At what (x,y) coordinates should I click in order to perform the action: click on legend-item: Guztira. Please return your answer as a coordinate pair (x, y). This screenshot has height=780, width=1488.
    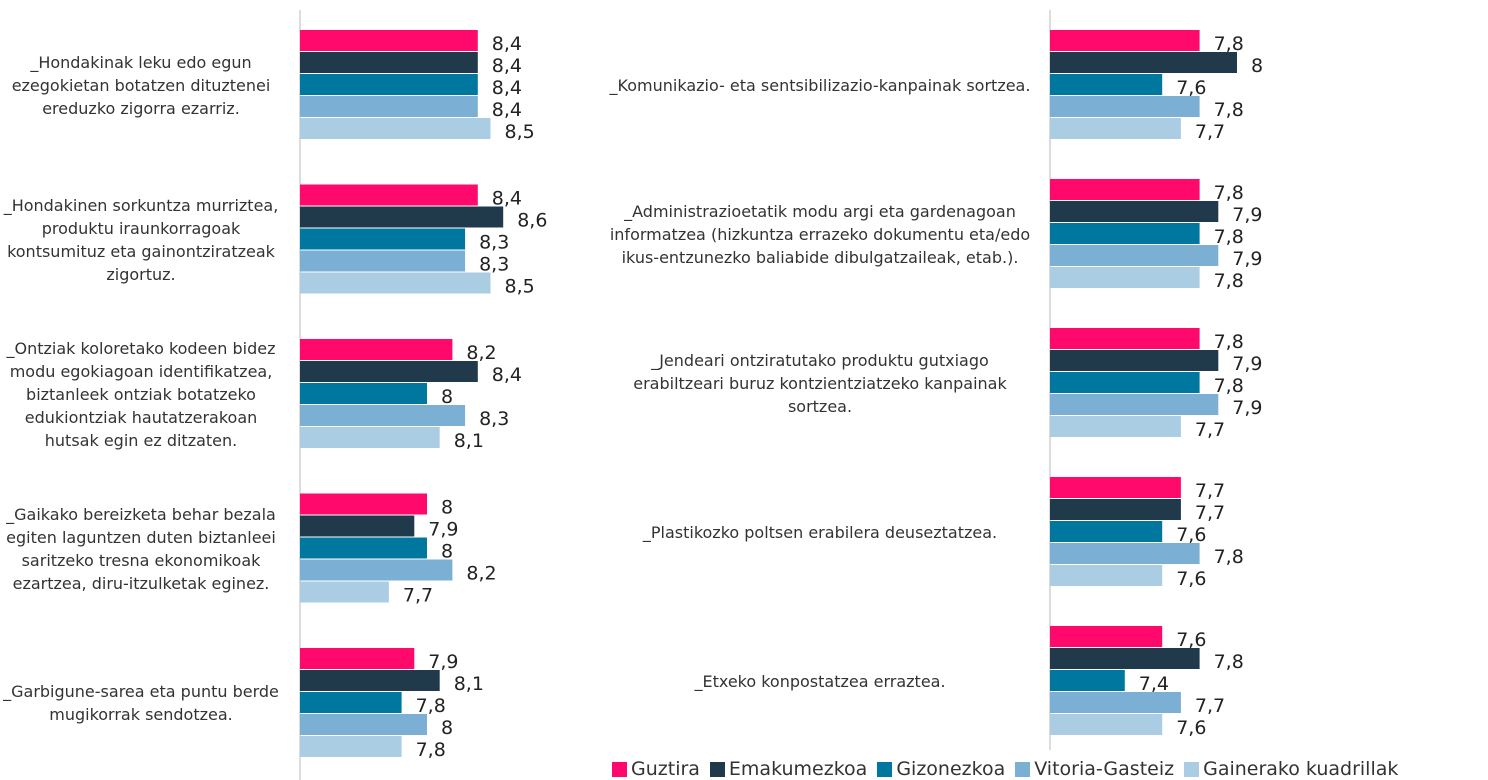
    Looking at the image, I should click on (656, 769).